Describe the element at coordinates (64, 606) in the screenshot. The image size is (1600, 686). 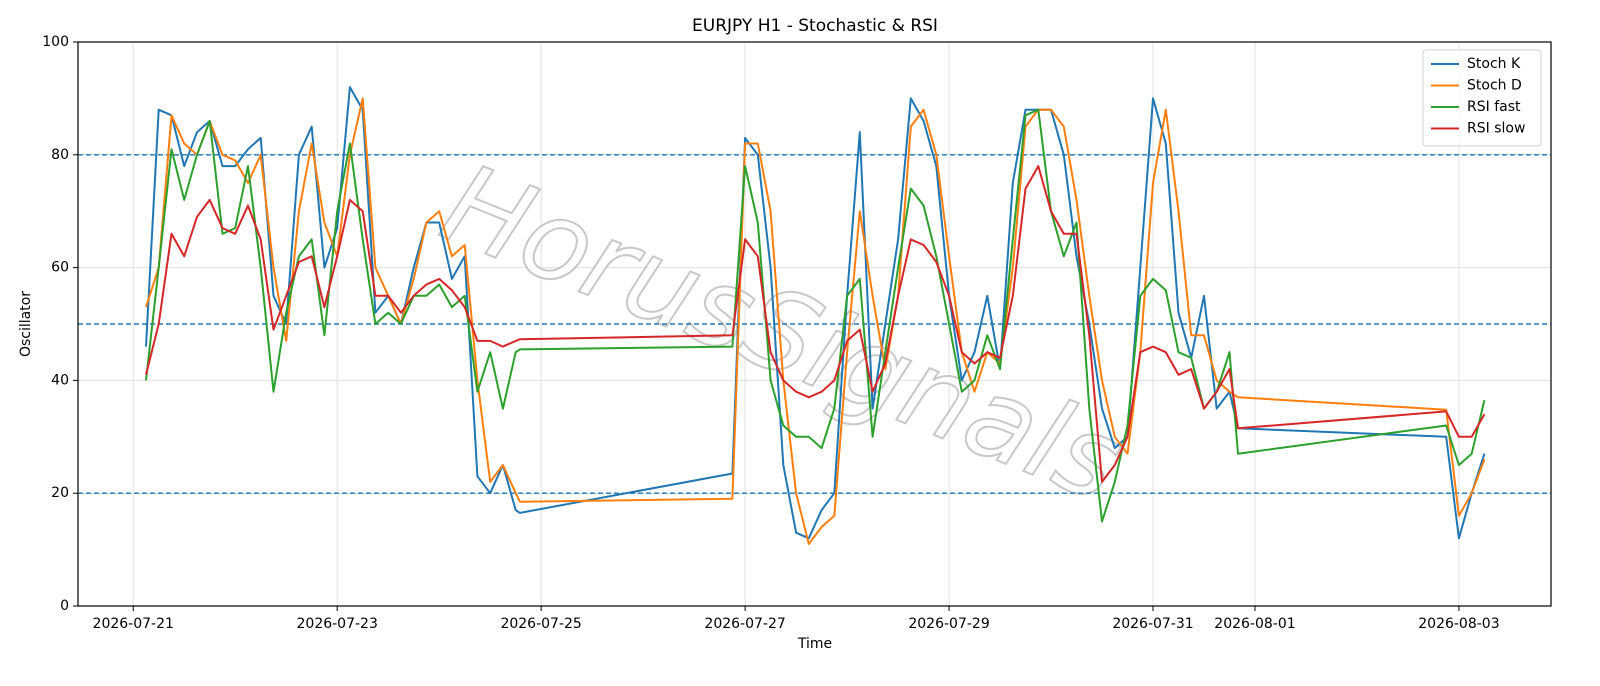
I see `y-tick-label: 0` at that location.